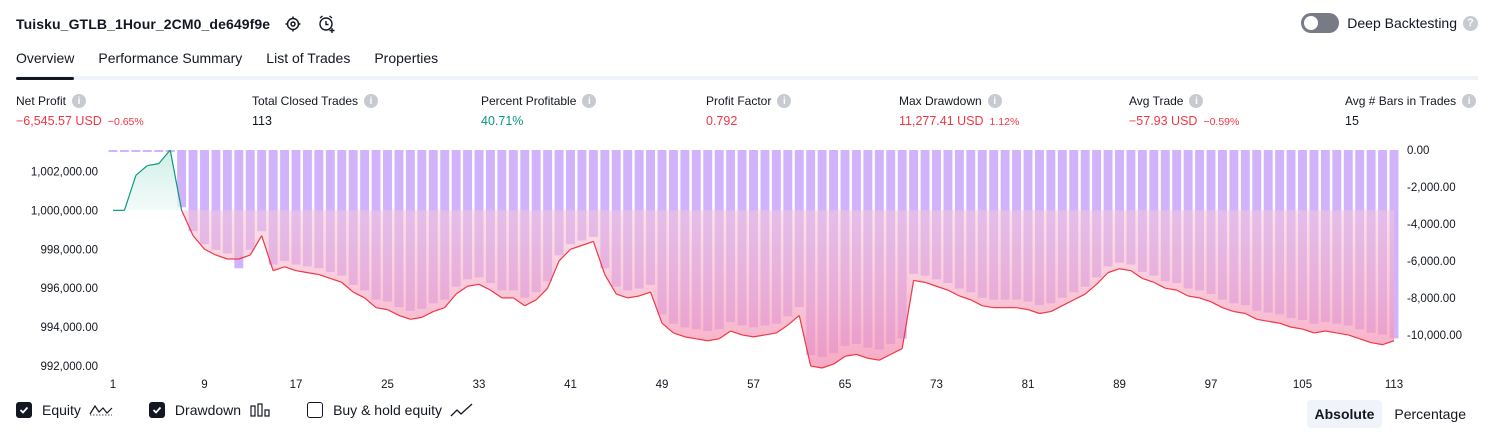 This screenshot has width=1494, height=438. I want to click on deep-backtesting-toggle, so click(1320, 23).